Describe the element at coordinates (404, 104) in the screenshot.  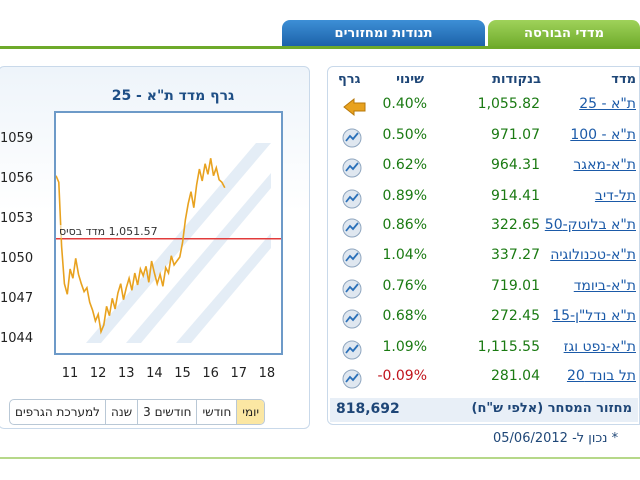
I see `index-change: 0.40%` at that location.